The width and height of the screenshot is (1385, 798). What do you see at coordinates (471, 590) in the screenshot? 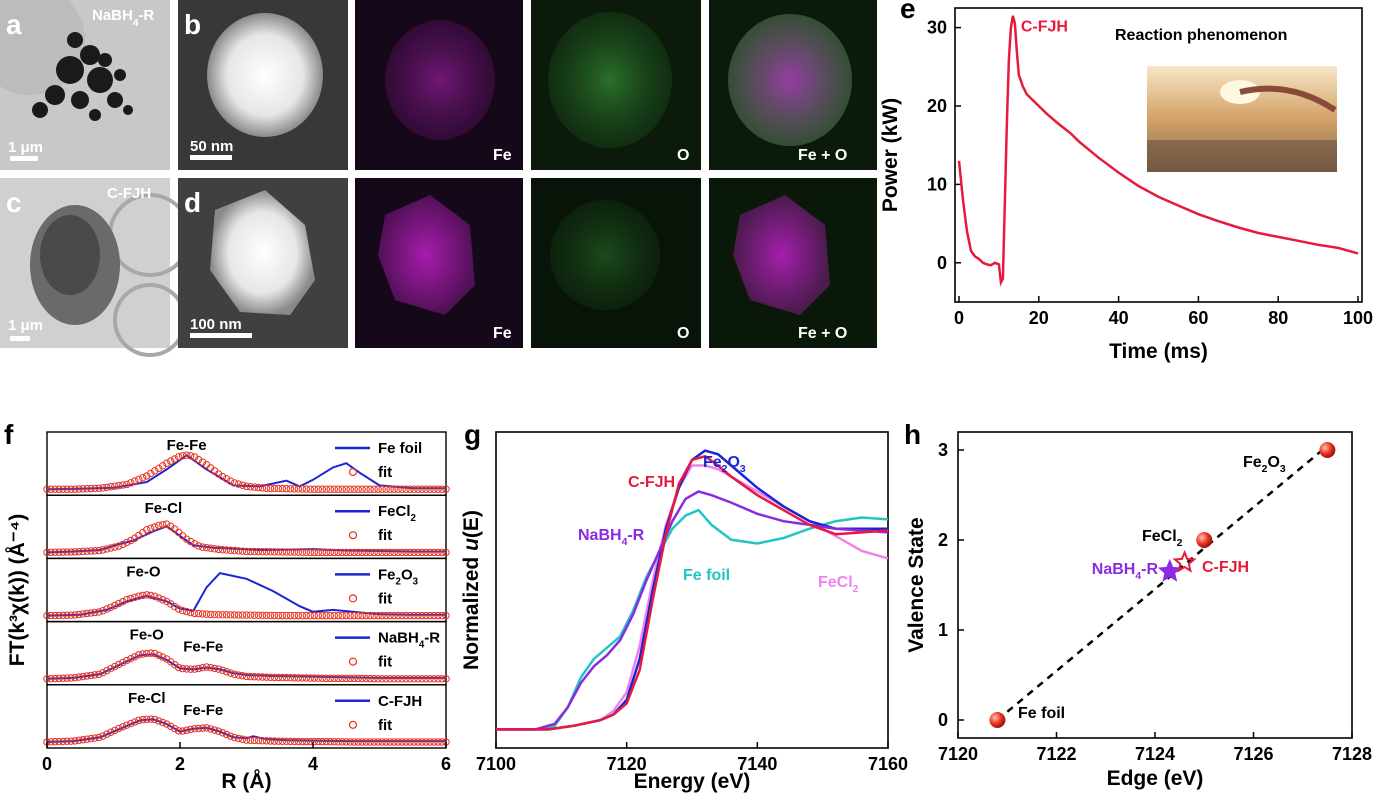
I see `y-axis-label: Normalized u(E)` at bounding box center [471, 590].